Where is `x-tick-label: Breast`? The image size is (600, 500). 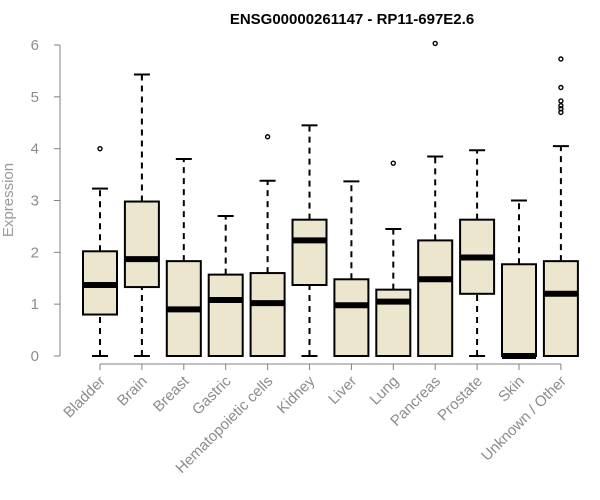
x-tick-label: Breast is located at coordinates (171, 393).